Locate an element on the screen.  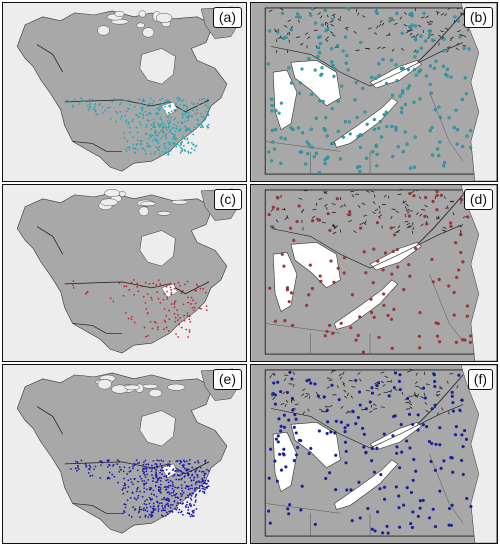
arctic-channel is located at coordinates (144, 211).